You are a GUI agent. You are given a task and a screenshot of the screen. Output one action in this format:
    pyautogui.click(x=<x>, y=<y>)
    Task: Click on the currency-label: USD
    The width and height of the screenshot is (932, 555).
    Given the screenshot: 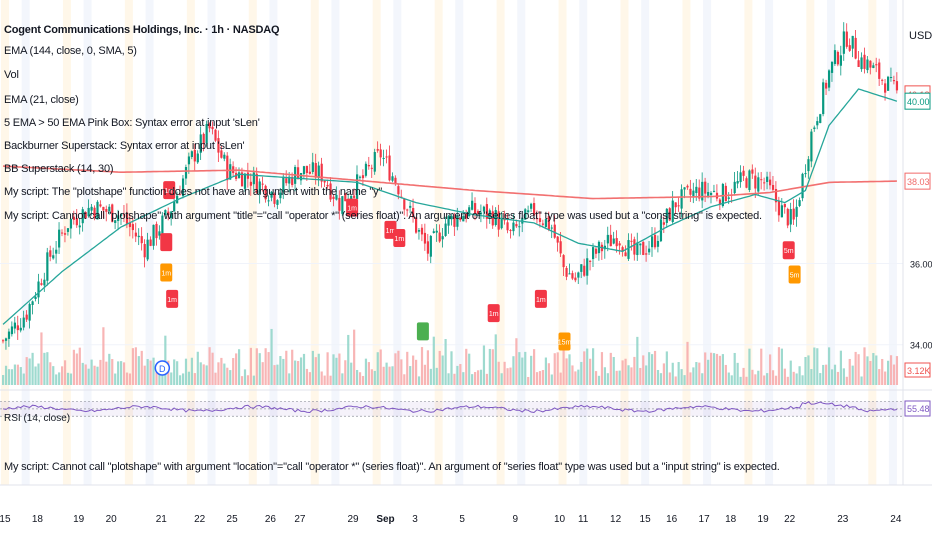 What is the action you would take?
    pyautogui.click(x=920, y=36)
    